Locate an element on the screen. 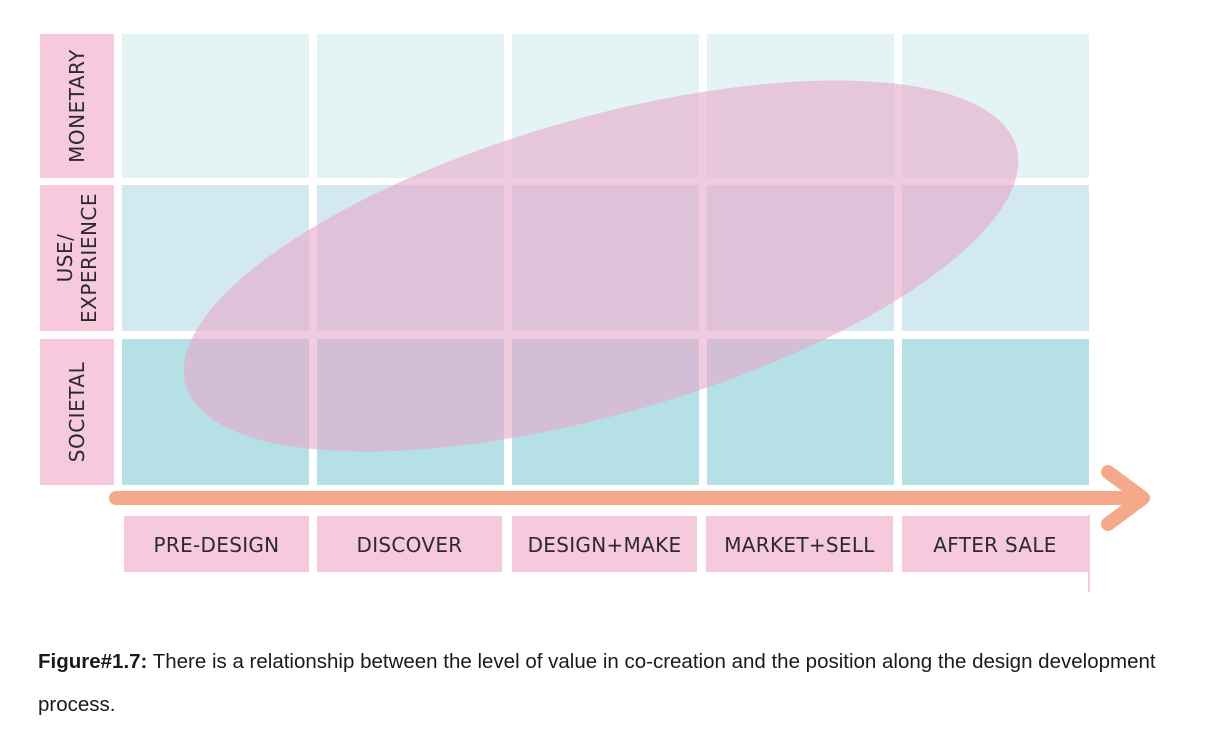 The width and height of the screenshot is (1206, 738). row-label-text: EXPERIENCE is located at coordinates (89, 258).